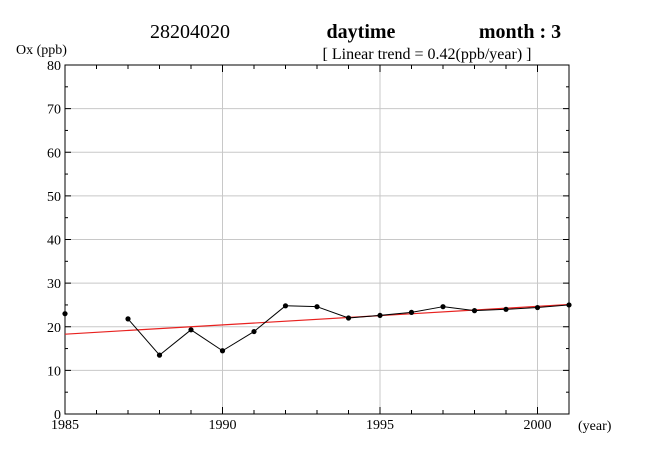  What do you see at coordinates (57, 415) in the screenshot?
I see `y-tick-label: 0` at bounding box center [57, 415].